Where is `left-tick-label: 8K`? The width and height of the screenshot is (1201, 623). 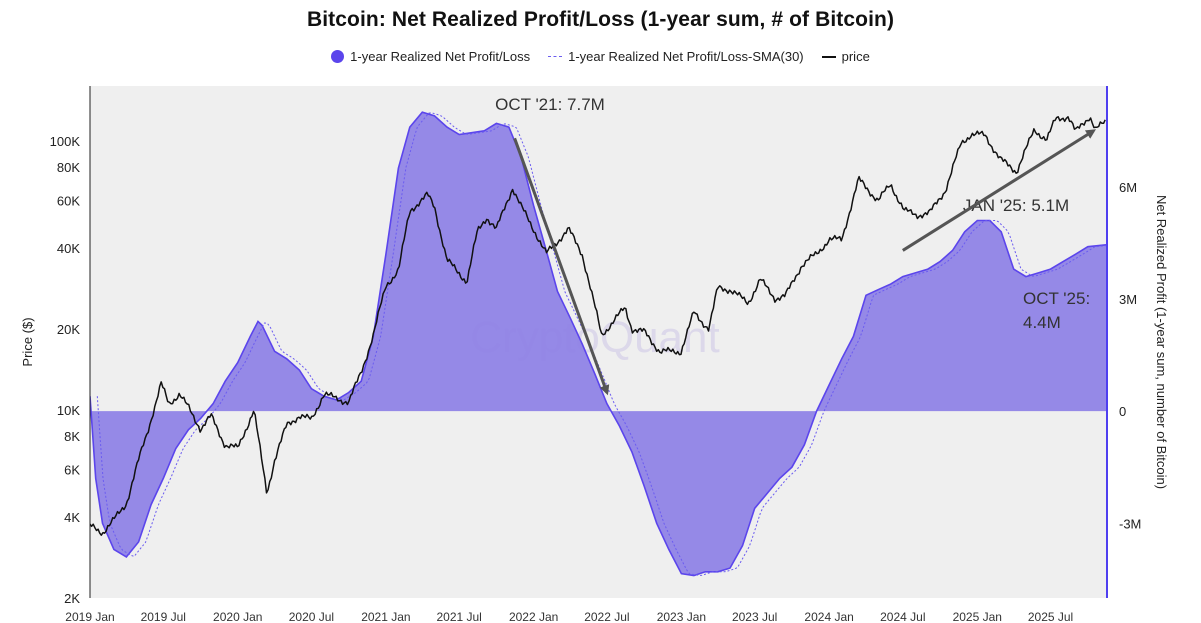 left-tick-label: 8K is located at coordinates (72, 436).